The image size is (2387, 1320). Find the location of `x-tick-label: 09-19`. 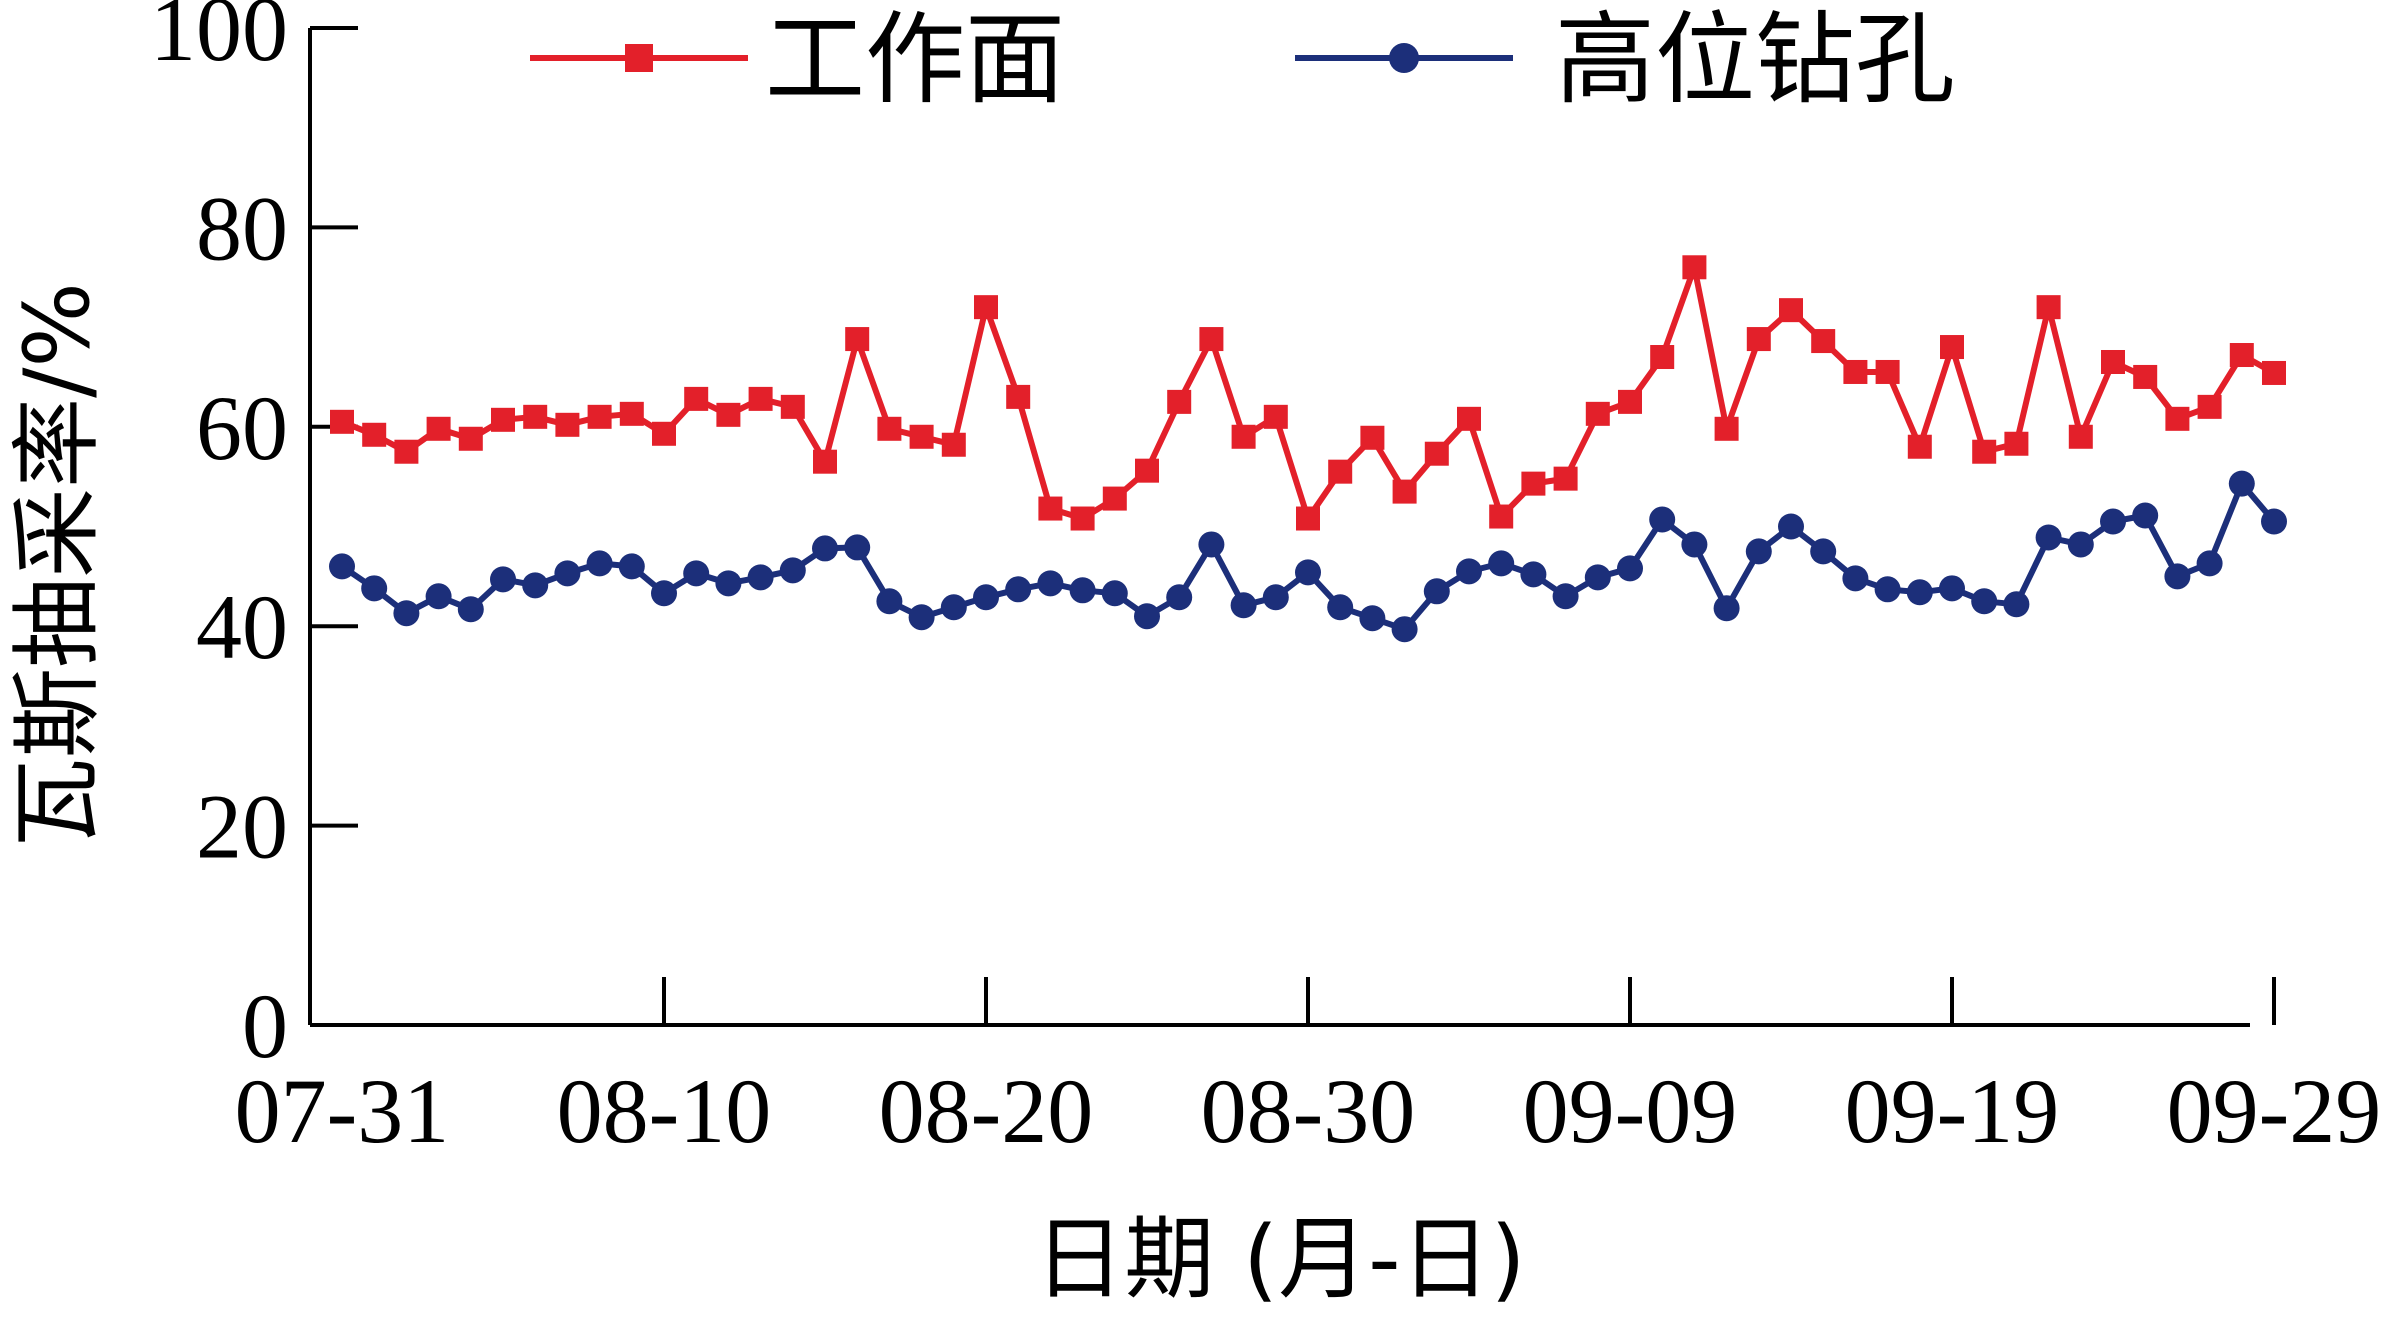

x-tick-label: 09-19 is located at coordinates (1952, 1111).